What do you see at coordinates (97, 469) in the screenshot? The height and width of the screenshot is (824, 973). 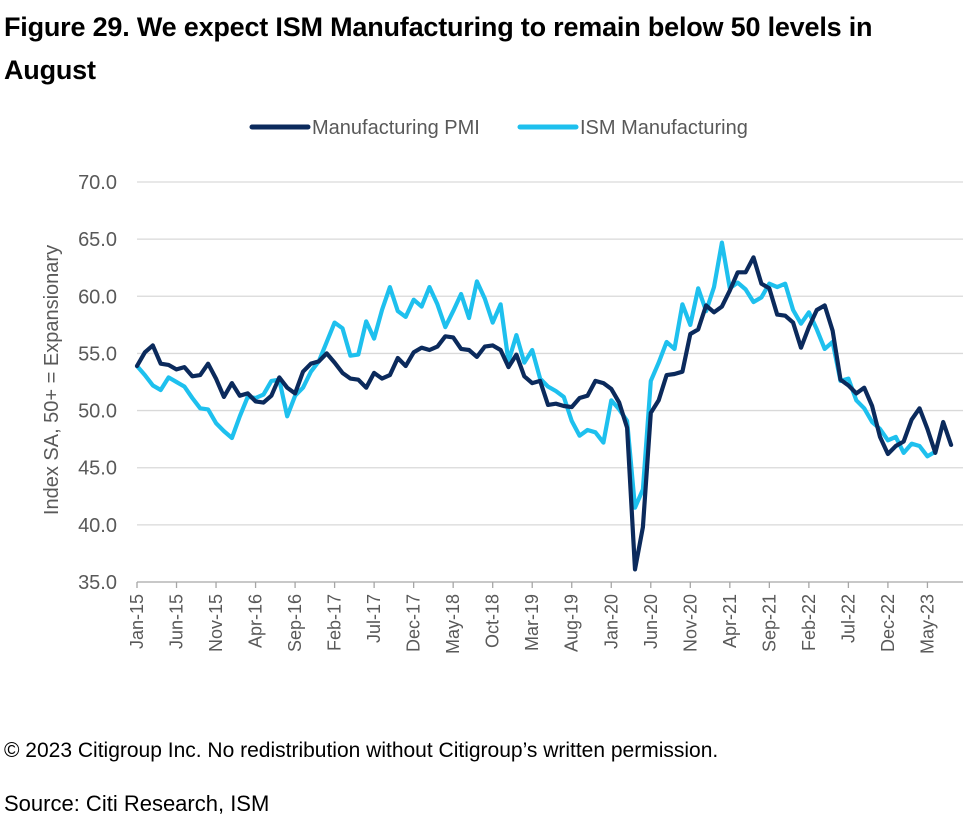 I see `y-tick-label: 45.0` at bounding box center [97, 469].